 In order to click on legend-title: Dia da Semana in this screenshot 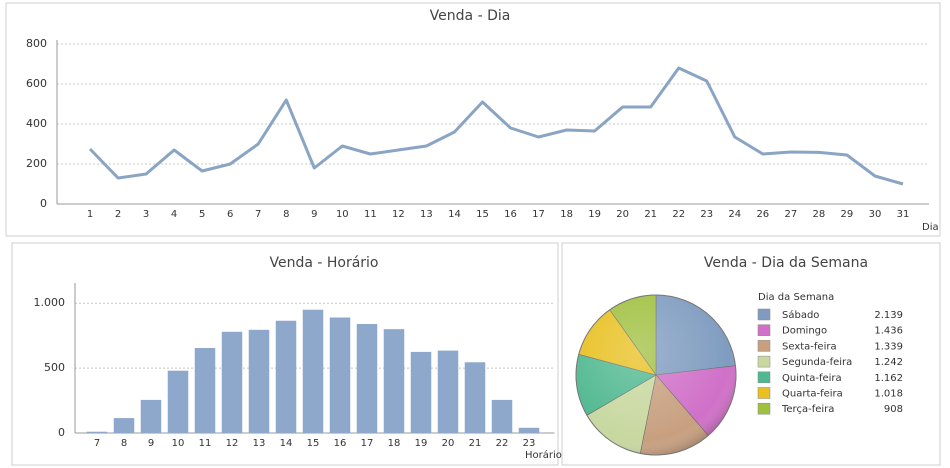, I will do `click(796, 297)`.